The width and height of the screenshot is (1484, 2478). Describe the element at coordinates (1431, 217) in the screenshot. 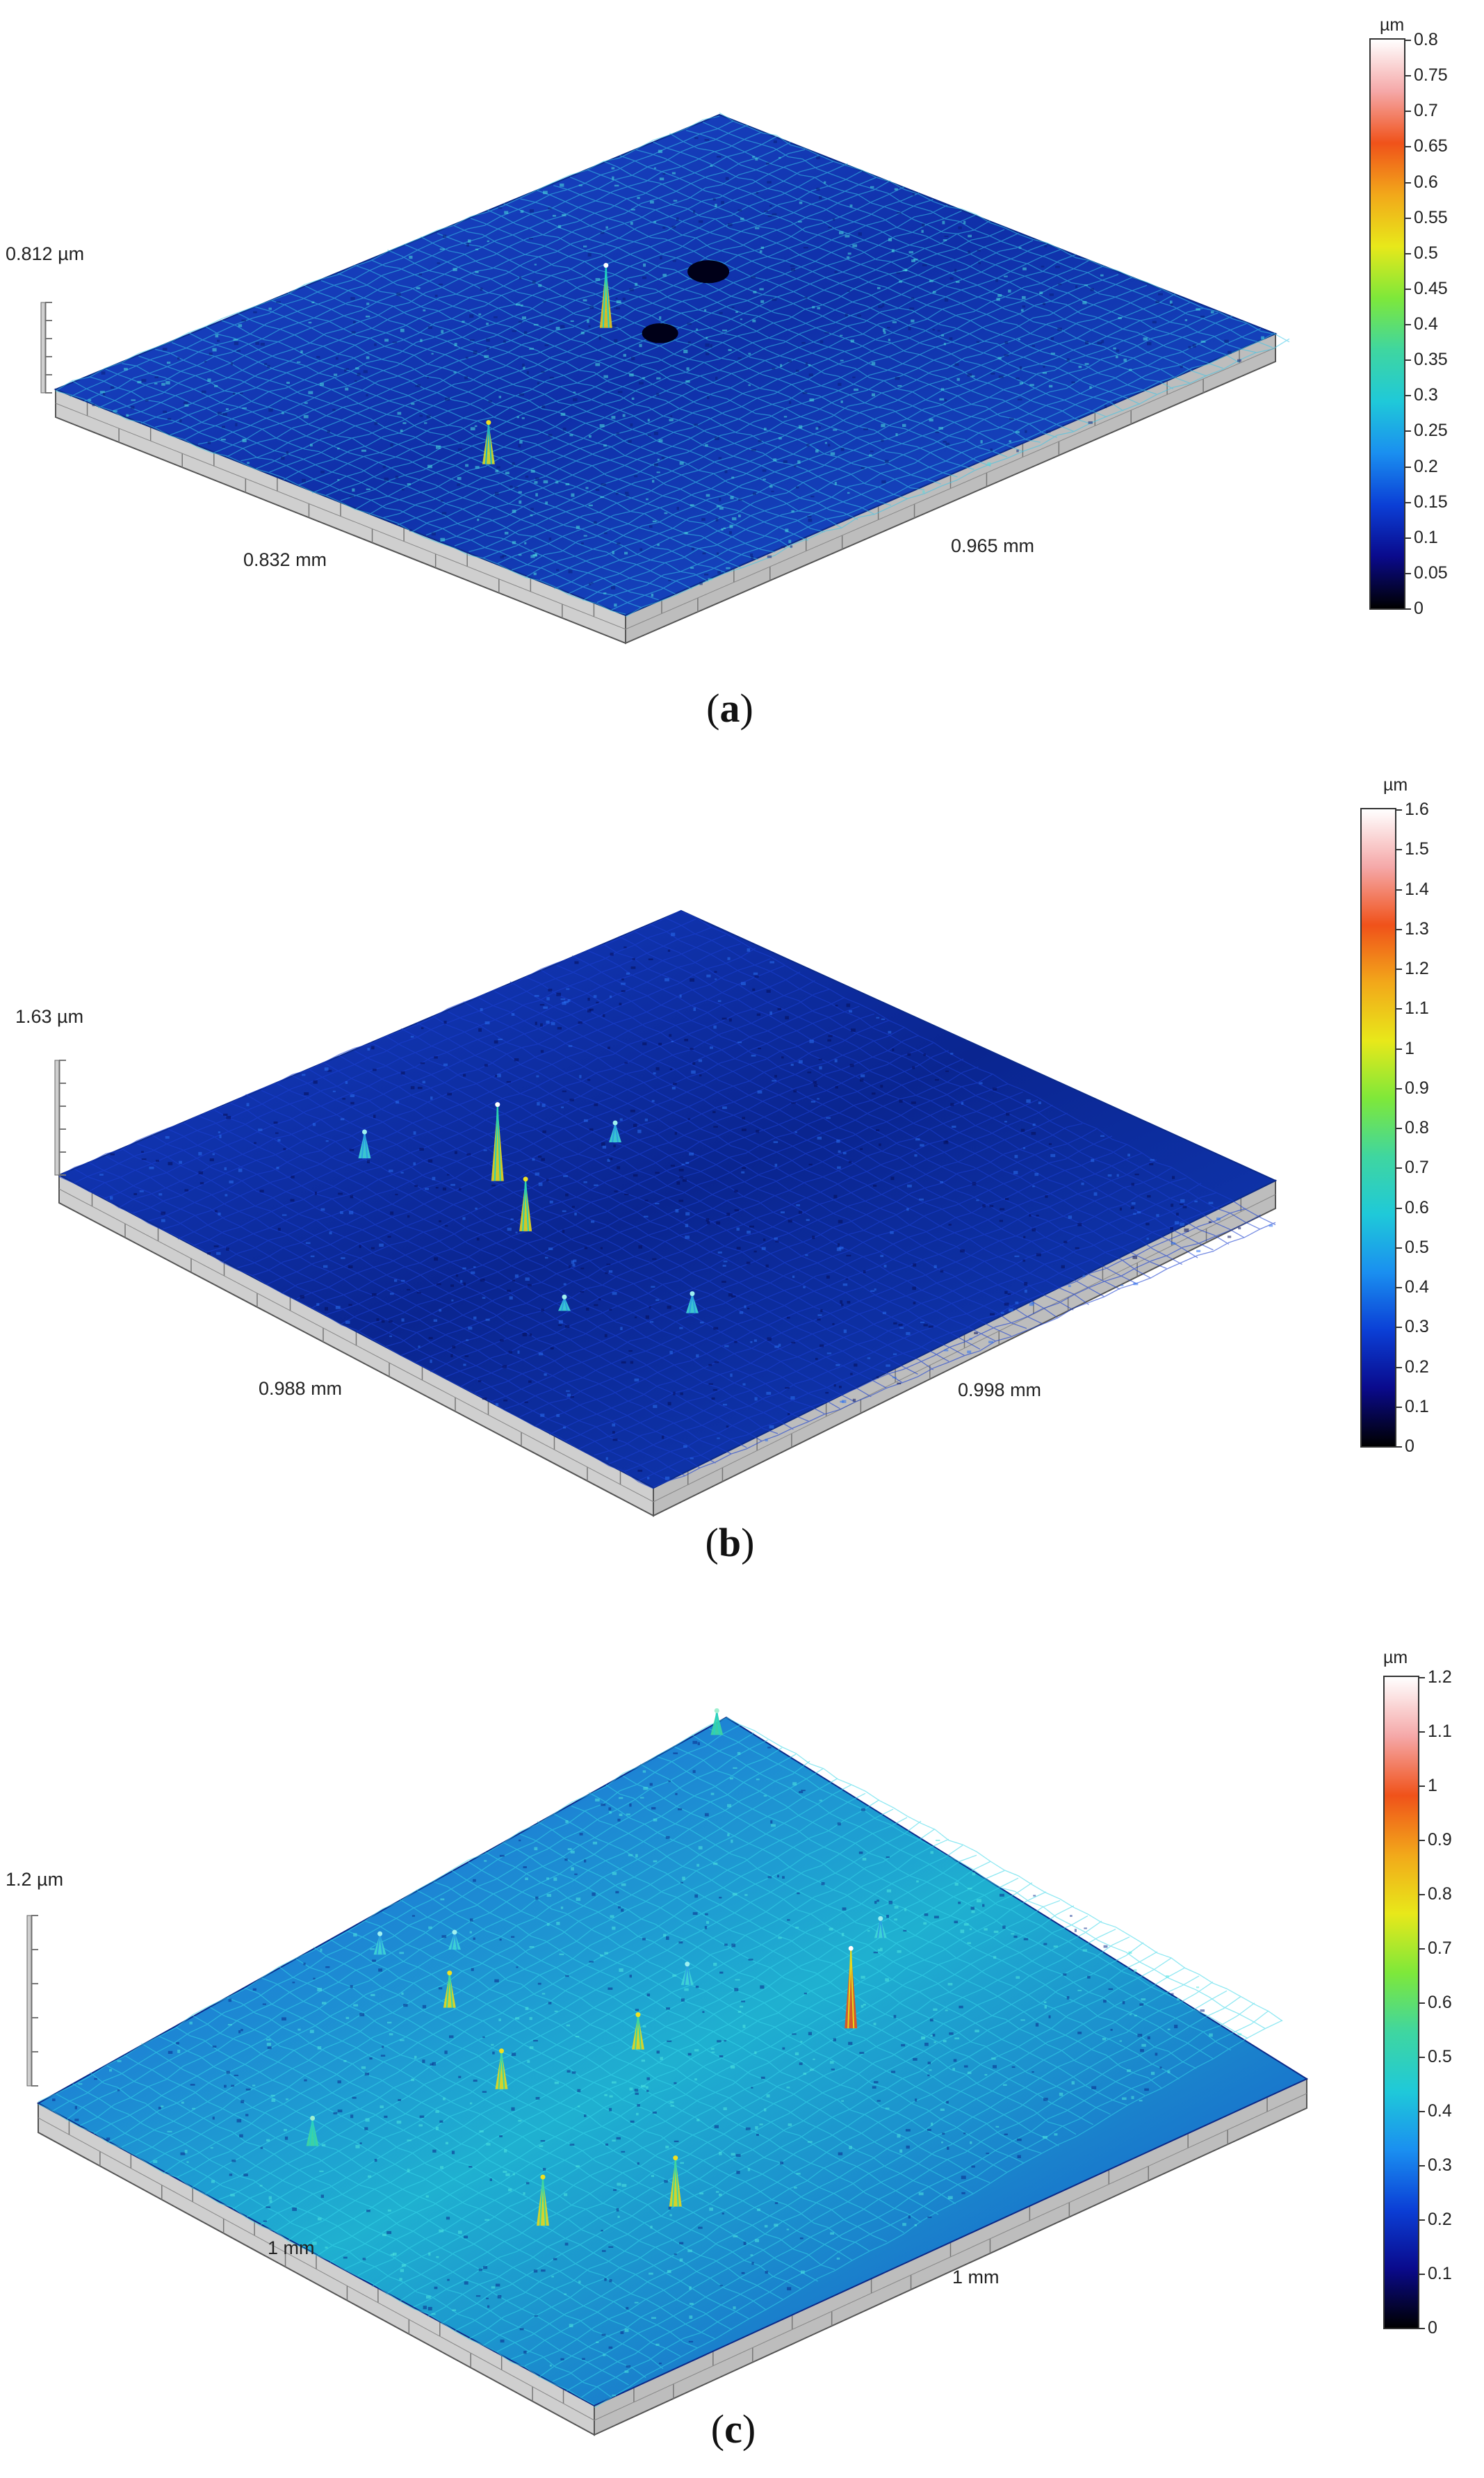

I see `colorbar-tick-label: 0.55` at that location.